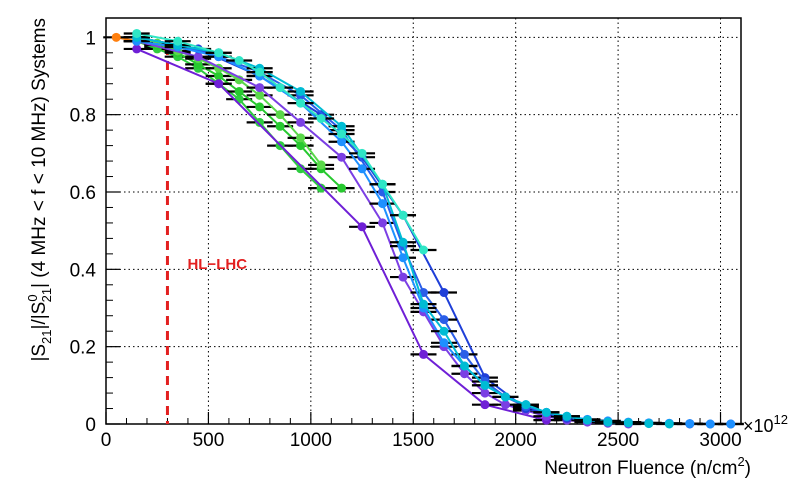 The height and width of the screenshot is (504, 806). I want to click on y-title-part-1: |S, so click(39, 353).